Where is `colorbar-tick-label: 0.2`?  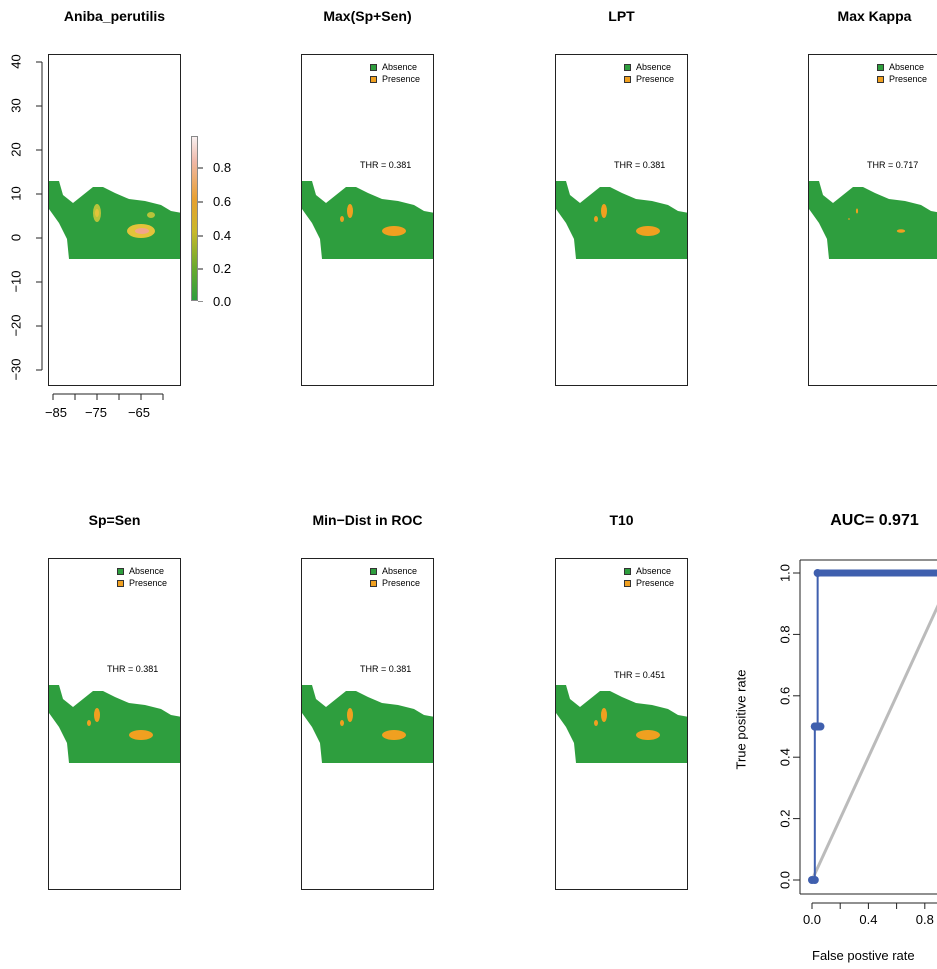 colorbar-tick-label: 0.2 is located at coordinates (222, 268).